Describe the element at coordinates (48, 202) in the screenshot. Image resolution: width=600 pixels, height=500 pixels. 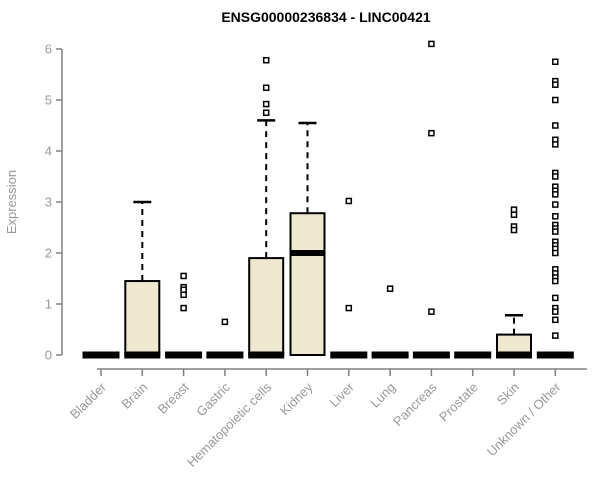
I see `y-tick-label: 3` at that location.